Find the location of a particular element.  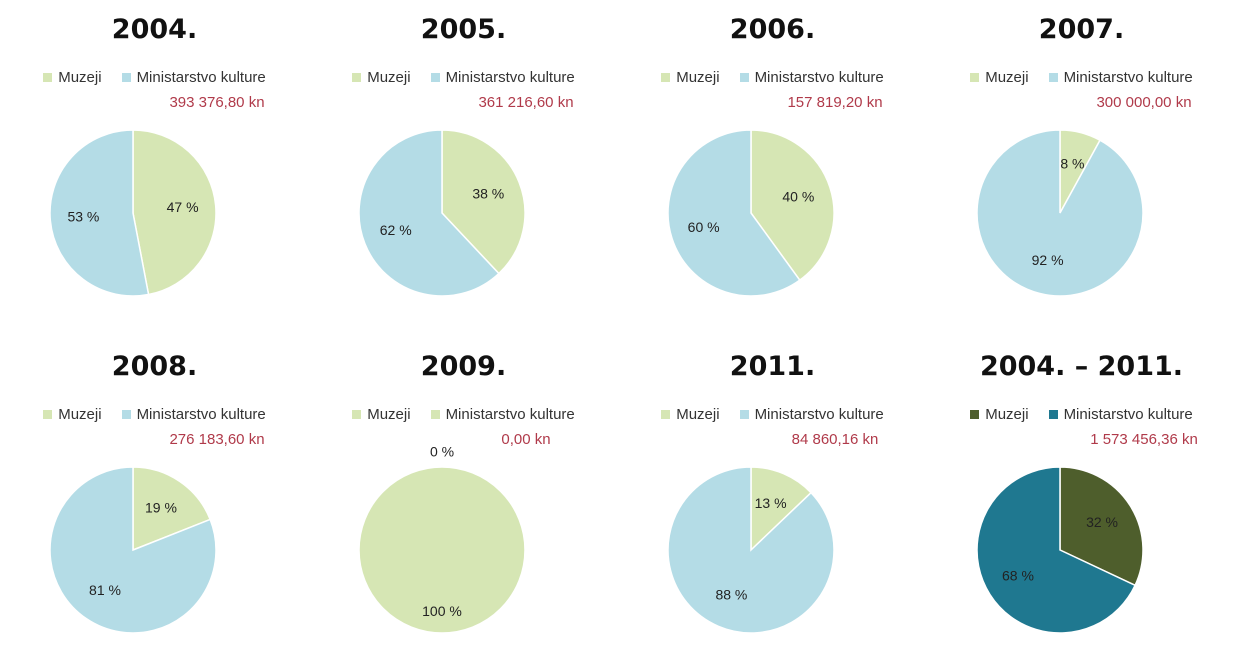

chart-title: 2004. – 2011. is located at coordinates (1081, 366).